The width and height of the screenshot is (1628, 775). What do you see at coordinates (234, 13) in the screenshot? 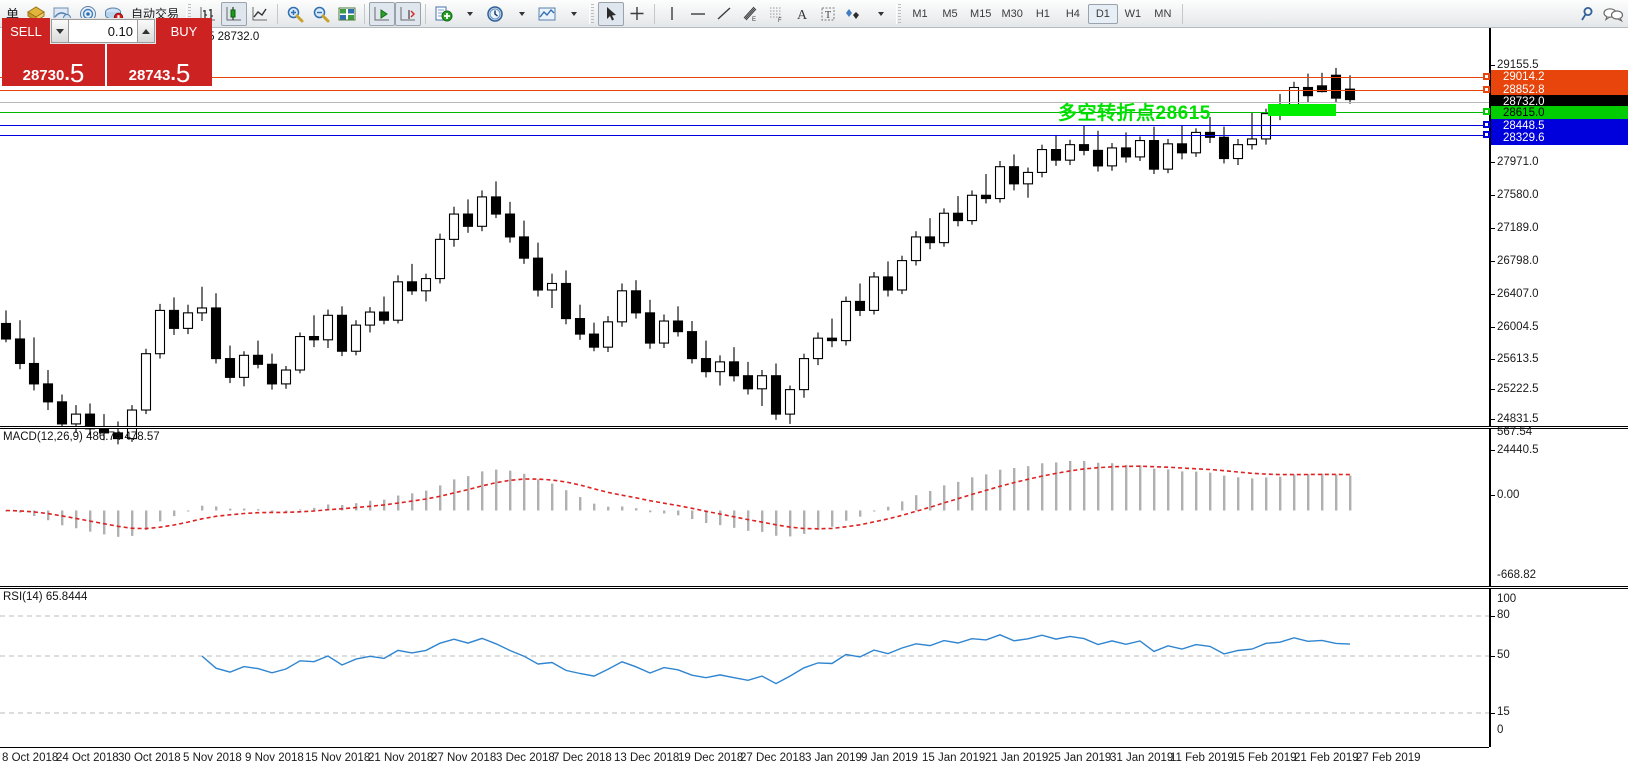
I see `candlestick-chart-icon` at bounding box center [234, 13].